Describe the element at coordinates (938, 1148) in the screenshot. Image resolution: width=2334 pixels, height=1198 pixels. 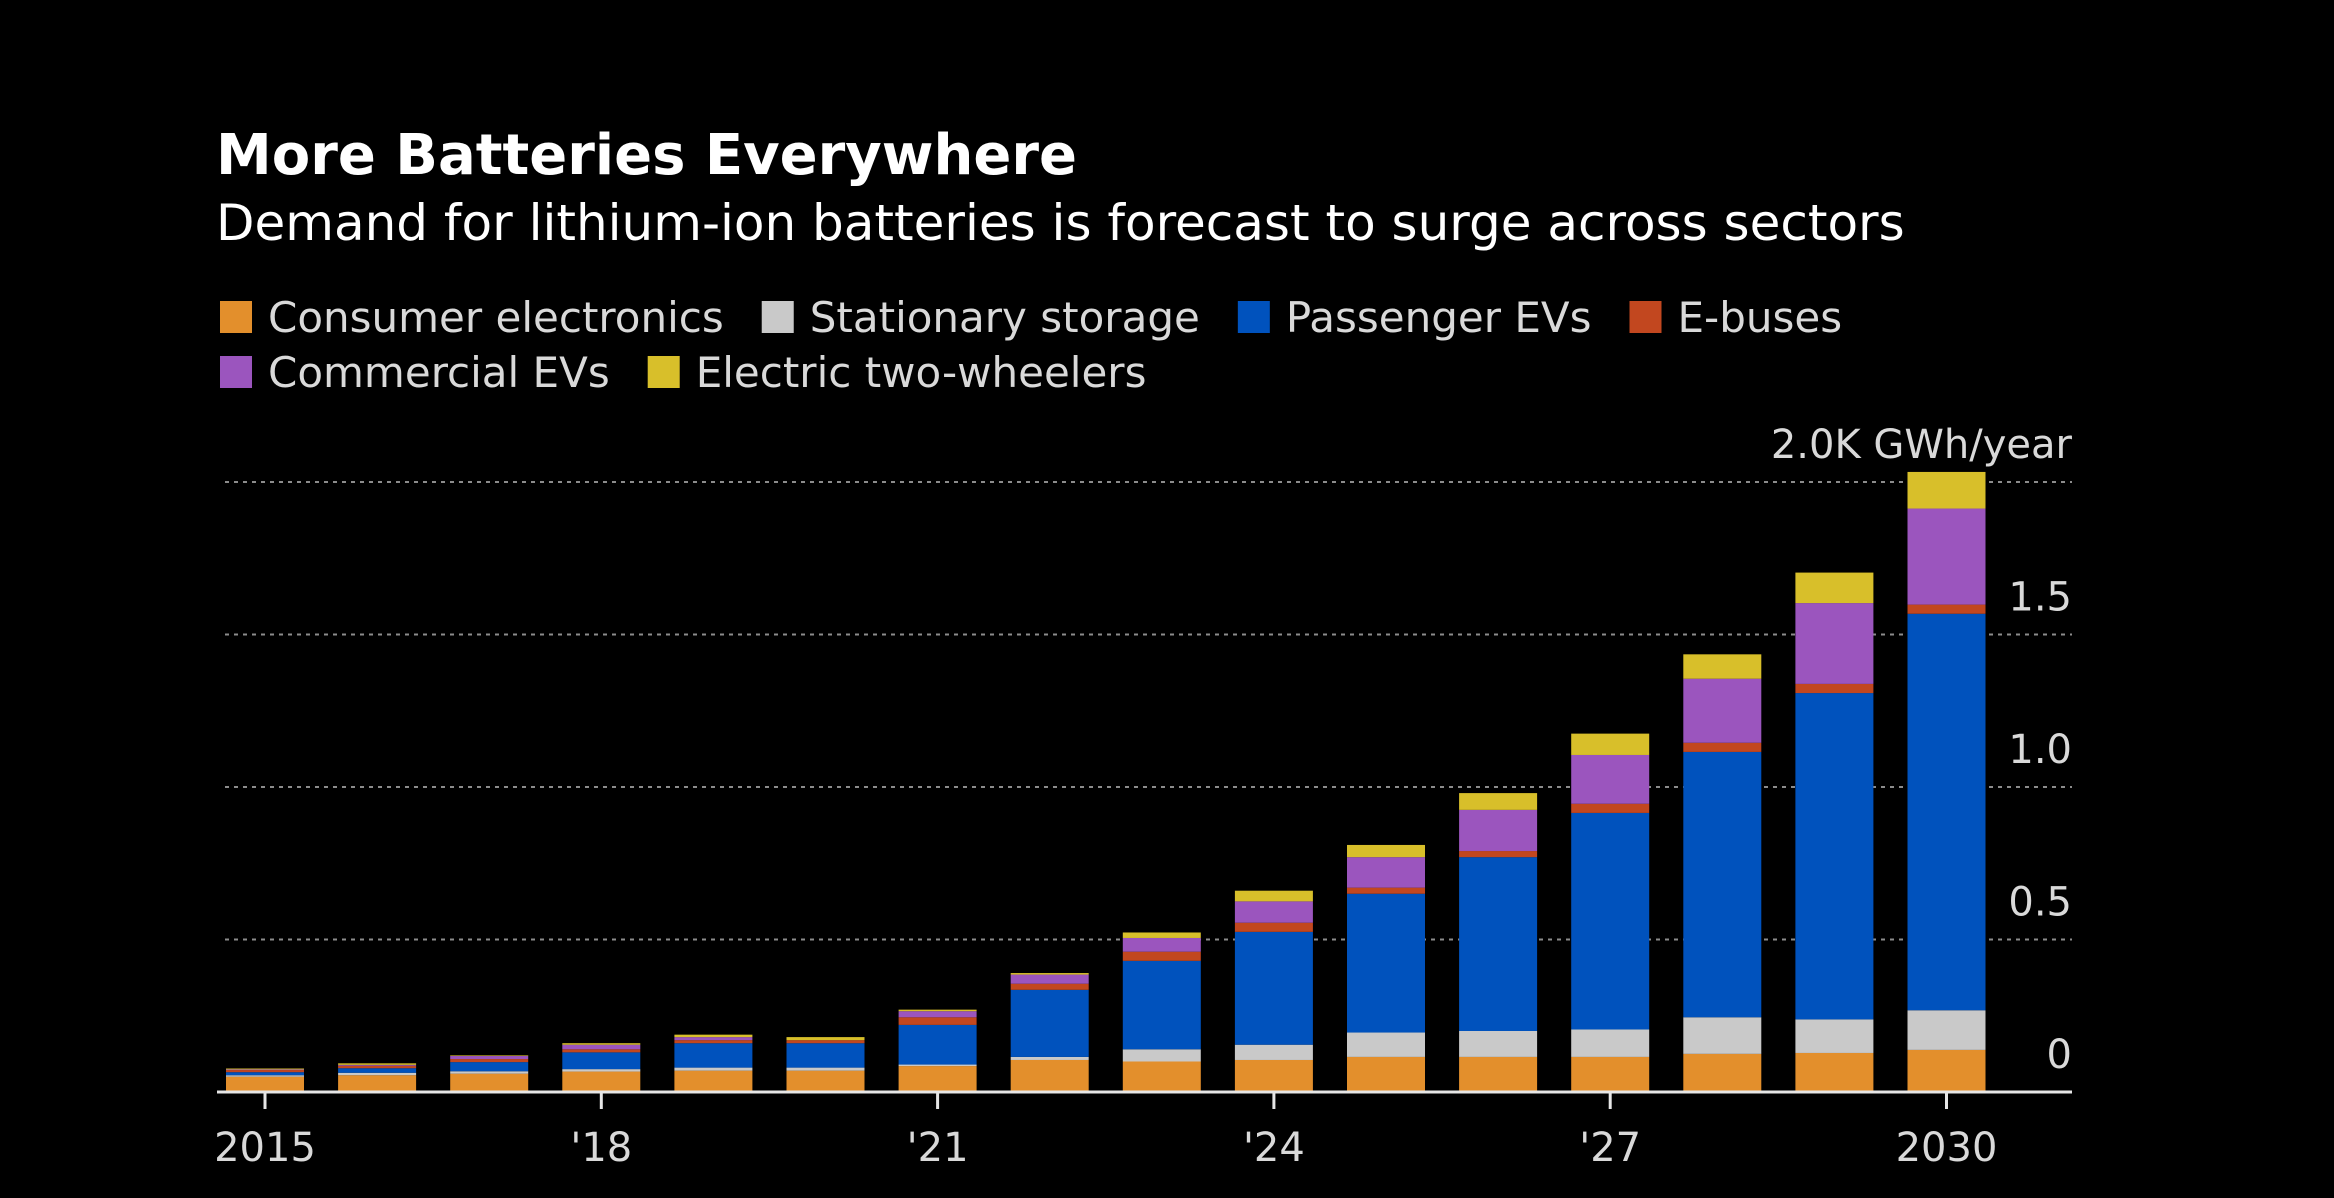
I see `x-tick-label: '21` at that location.